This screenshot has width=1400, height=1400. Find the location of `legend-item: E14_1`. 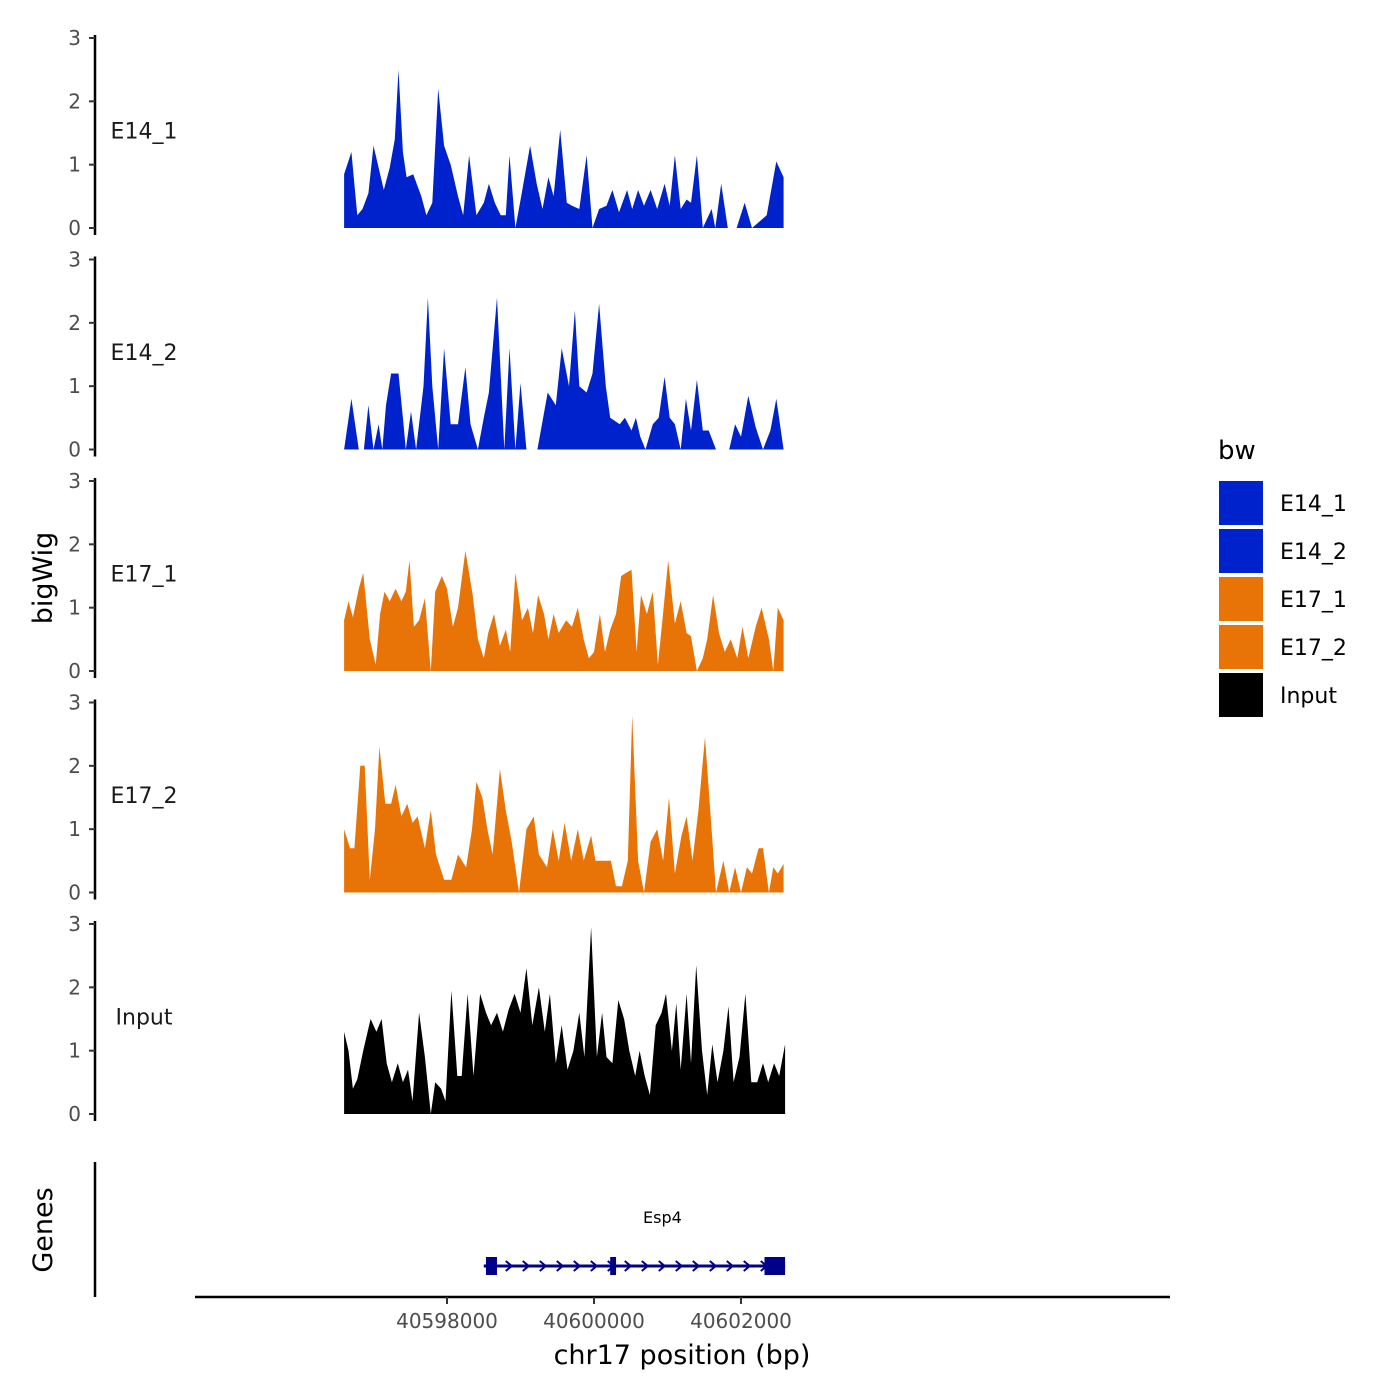

legend-item: E14_1 is located at coordinates (1283, 503).